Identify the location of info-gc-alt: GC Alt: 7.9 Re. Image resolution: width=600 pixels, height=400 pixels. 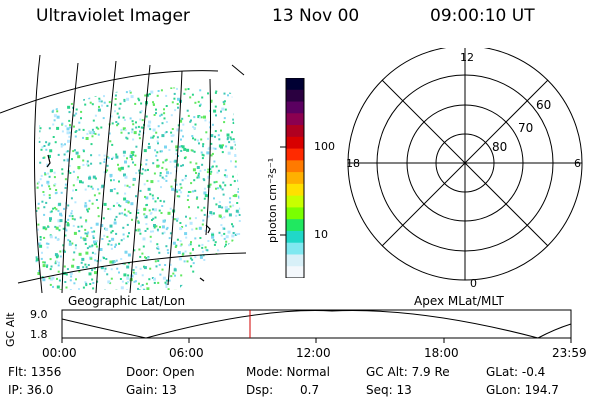
(408, 372).